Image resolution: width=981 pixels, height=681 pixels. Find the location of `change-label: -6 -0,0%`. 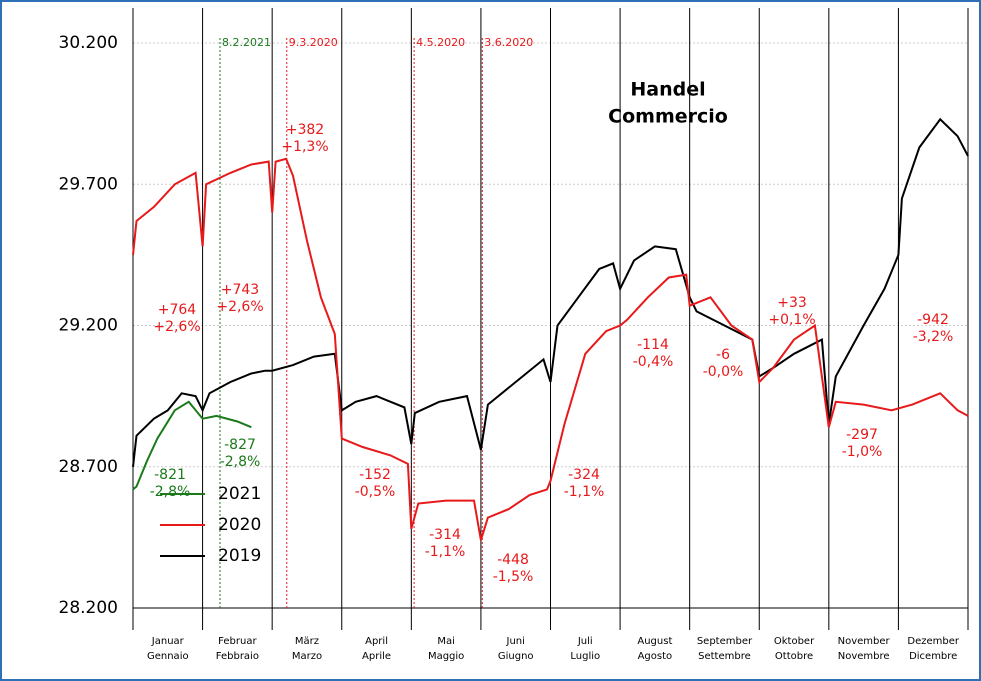

change-label: -6 -0,0% is located at coordinates (723, 363).